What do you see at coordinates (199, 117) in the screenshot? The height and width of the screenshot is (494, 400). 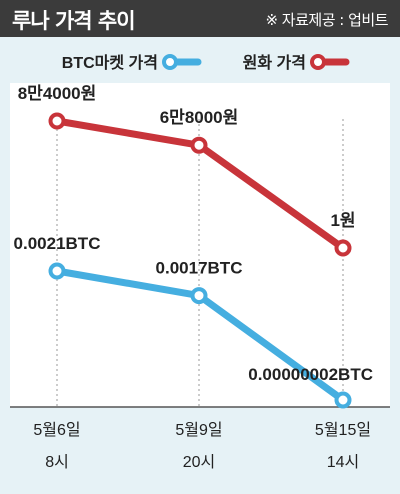 I see `krw-data-label: 6만8000원` at bounding box center [199, 117].